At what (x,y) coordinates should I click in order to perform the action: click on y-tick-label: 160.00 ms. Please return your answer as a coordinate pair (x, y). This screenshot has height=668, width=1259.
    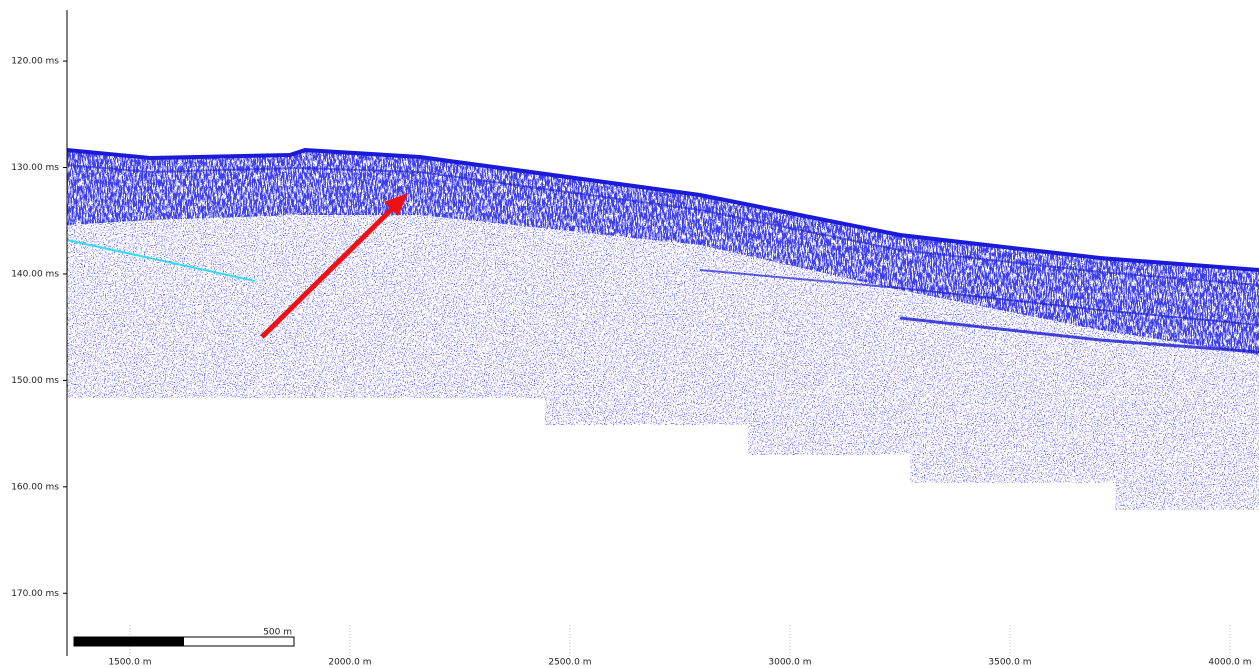
    Looking at the image, I should click on (35, 487).